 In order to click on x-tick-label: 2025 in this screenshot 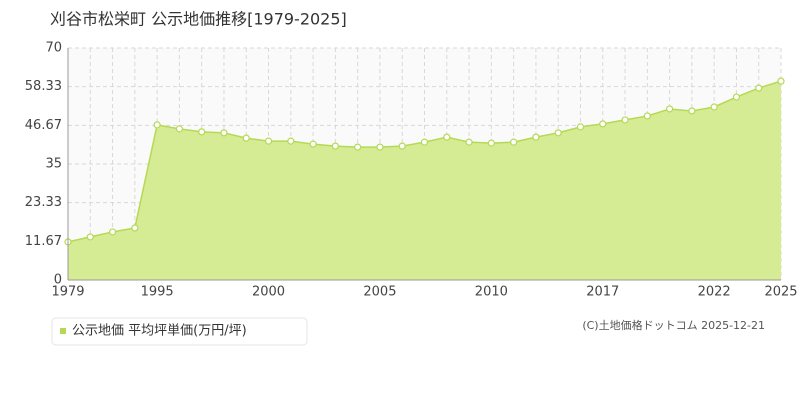, I will do `click(780, 292)`.